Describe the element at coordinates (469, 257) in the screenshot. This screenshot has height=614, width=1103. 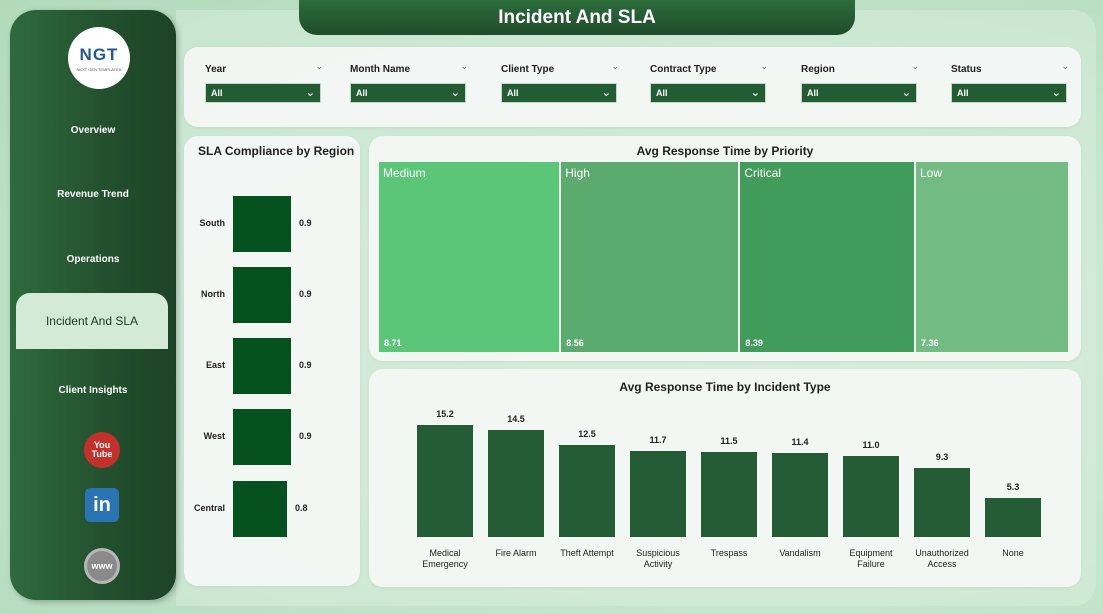
I see `treemap-cell: Medium 8.71` at that location.